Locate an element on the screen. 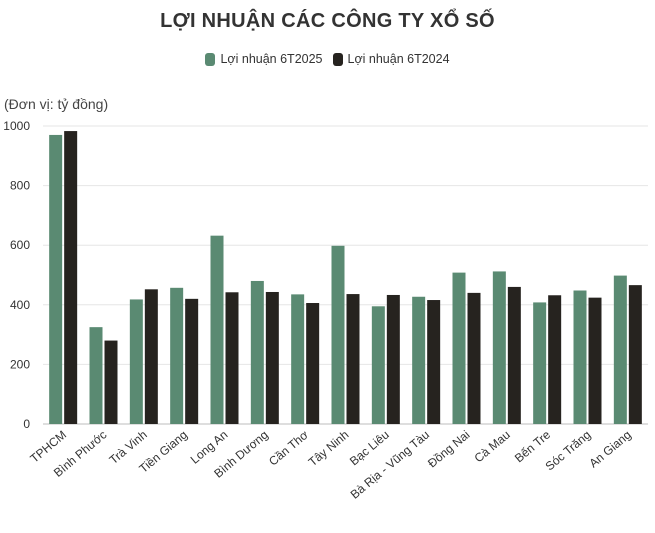  y-tick-label-1000: 1000 is located at coordinates (16, 126).